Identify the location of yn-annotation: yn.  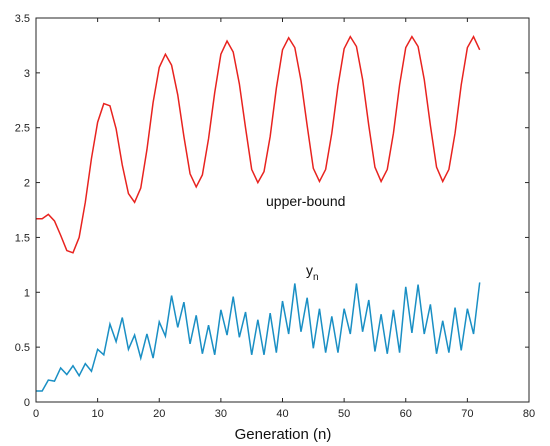
(312, 272).